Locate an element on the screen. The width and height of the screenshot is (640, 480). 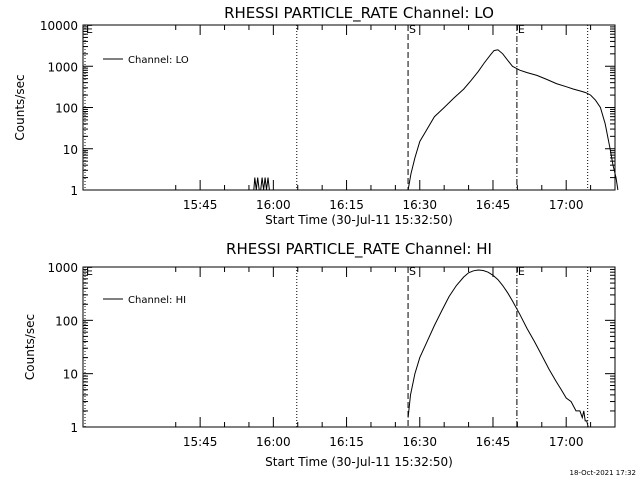
panel-1-y-tick-label: 1 is located at coordinates (74, 191).